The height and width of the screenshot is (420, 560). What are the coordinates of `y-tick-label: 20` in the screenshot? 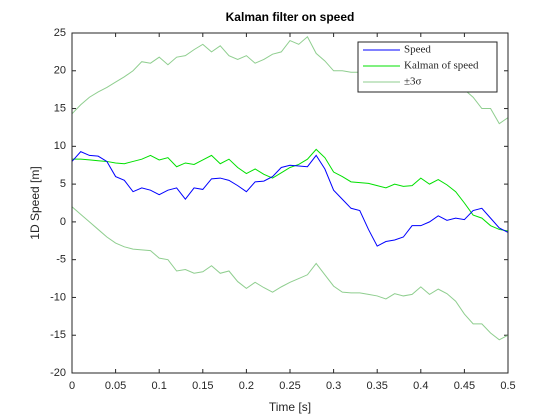 It's located at (60, 71).